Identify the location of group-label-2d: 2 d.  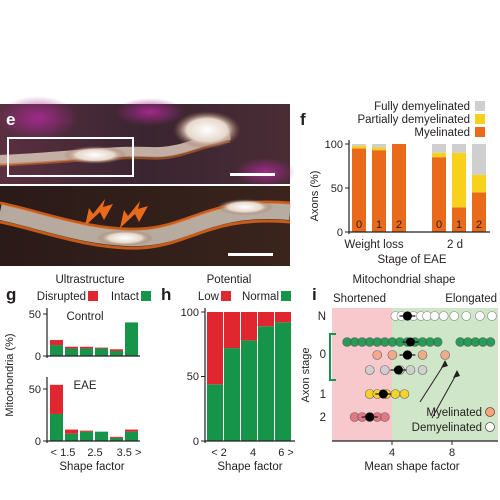
(455, 245).